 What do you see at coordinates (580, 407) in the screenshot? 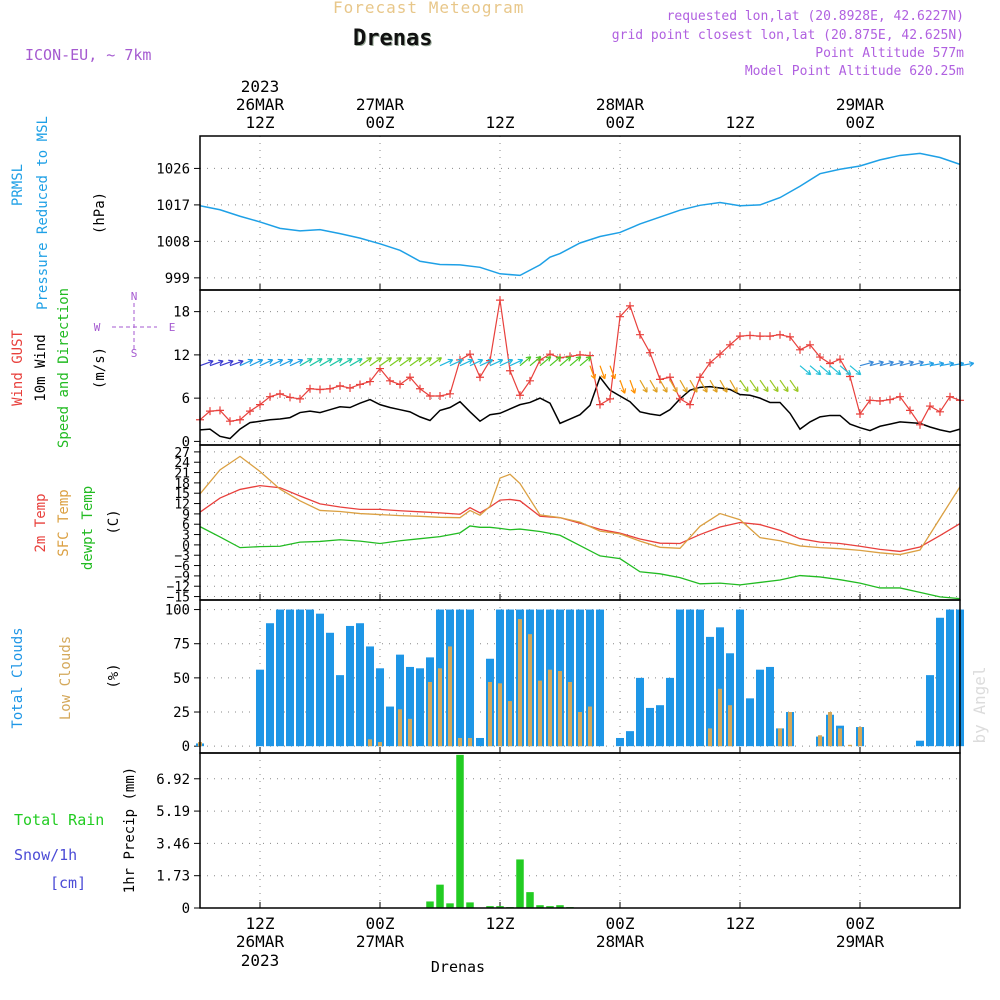
I see `wind-speed-line` at bounding box center [580, 407].